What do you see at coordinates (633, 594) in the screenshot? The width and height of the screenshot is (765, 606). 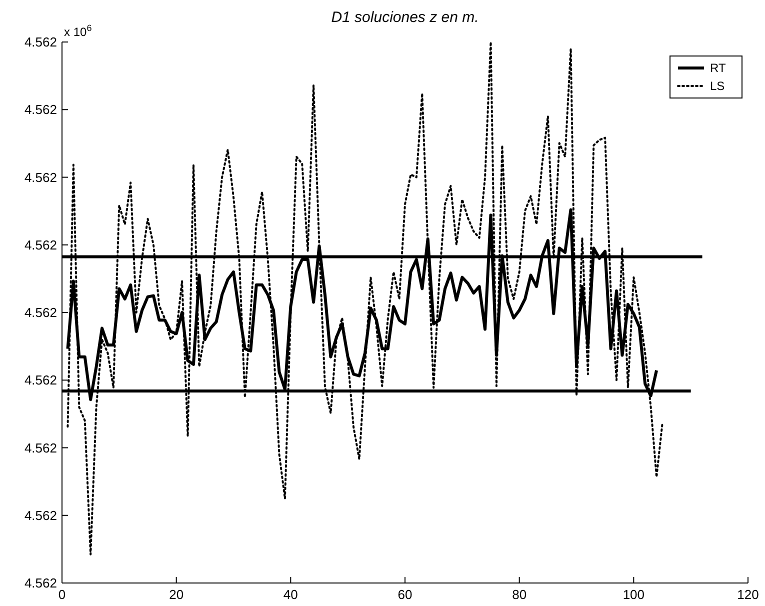 I see `x-tick-label: 100` at bounding box center [633, 594].